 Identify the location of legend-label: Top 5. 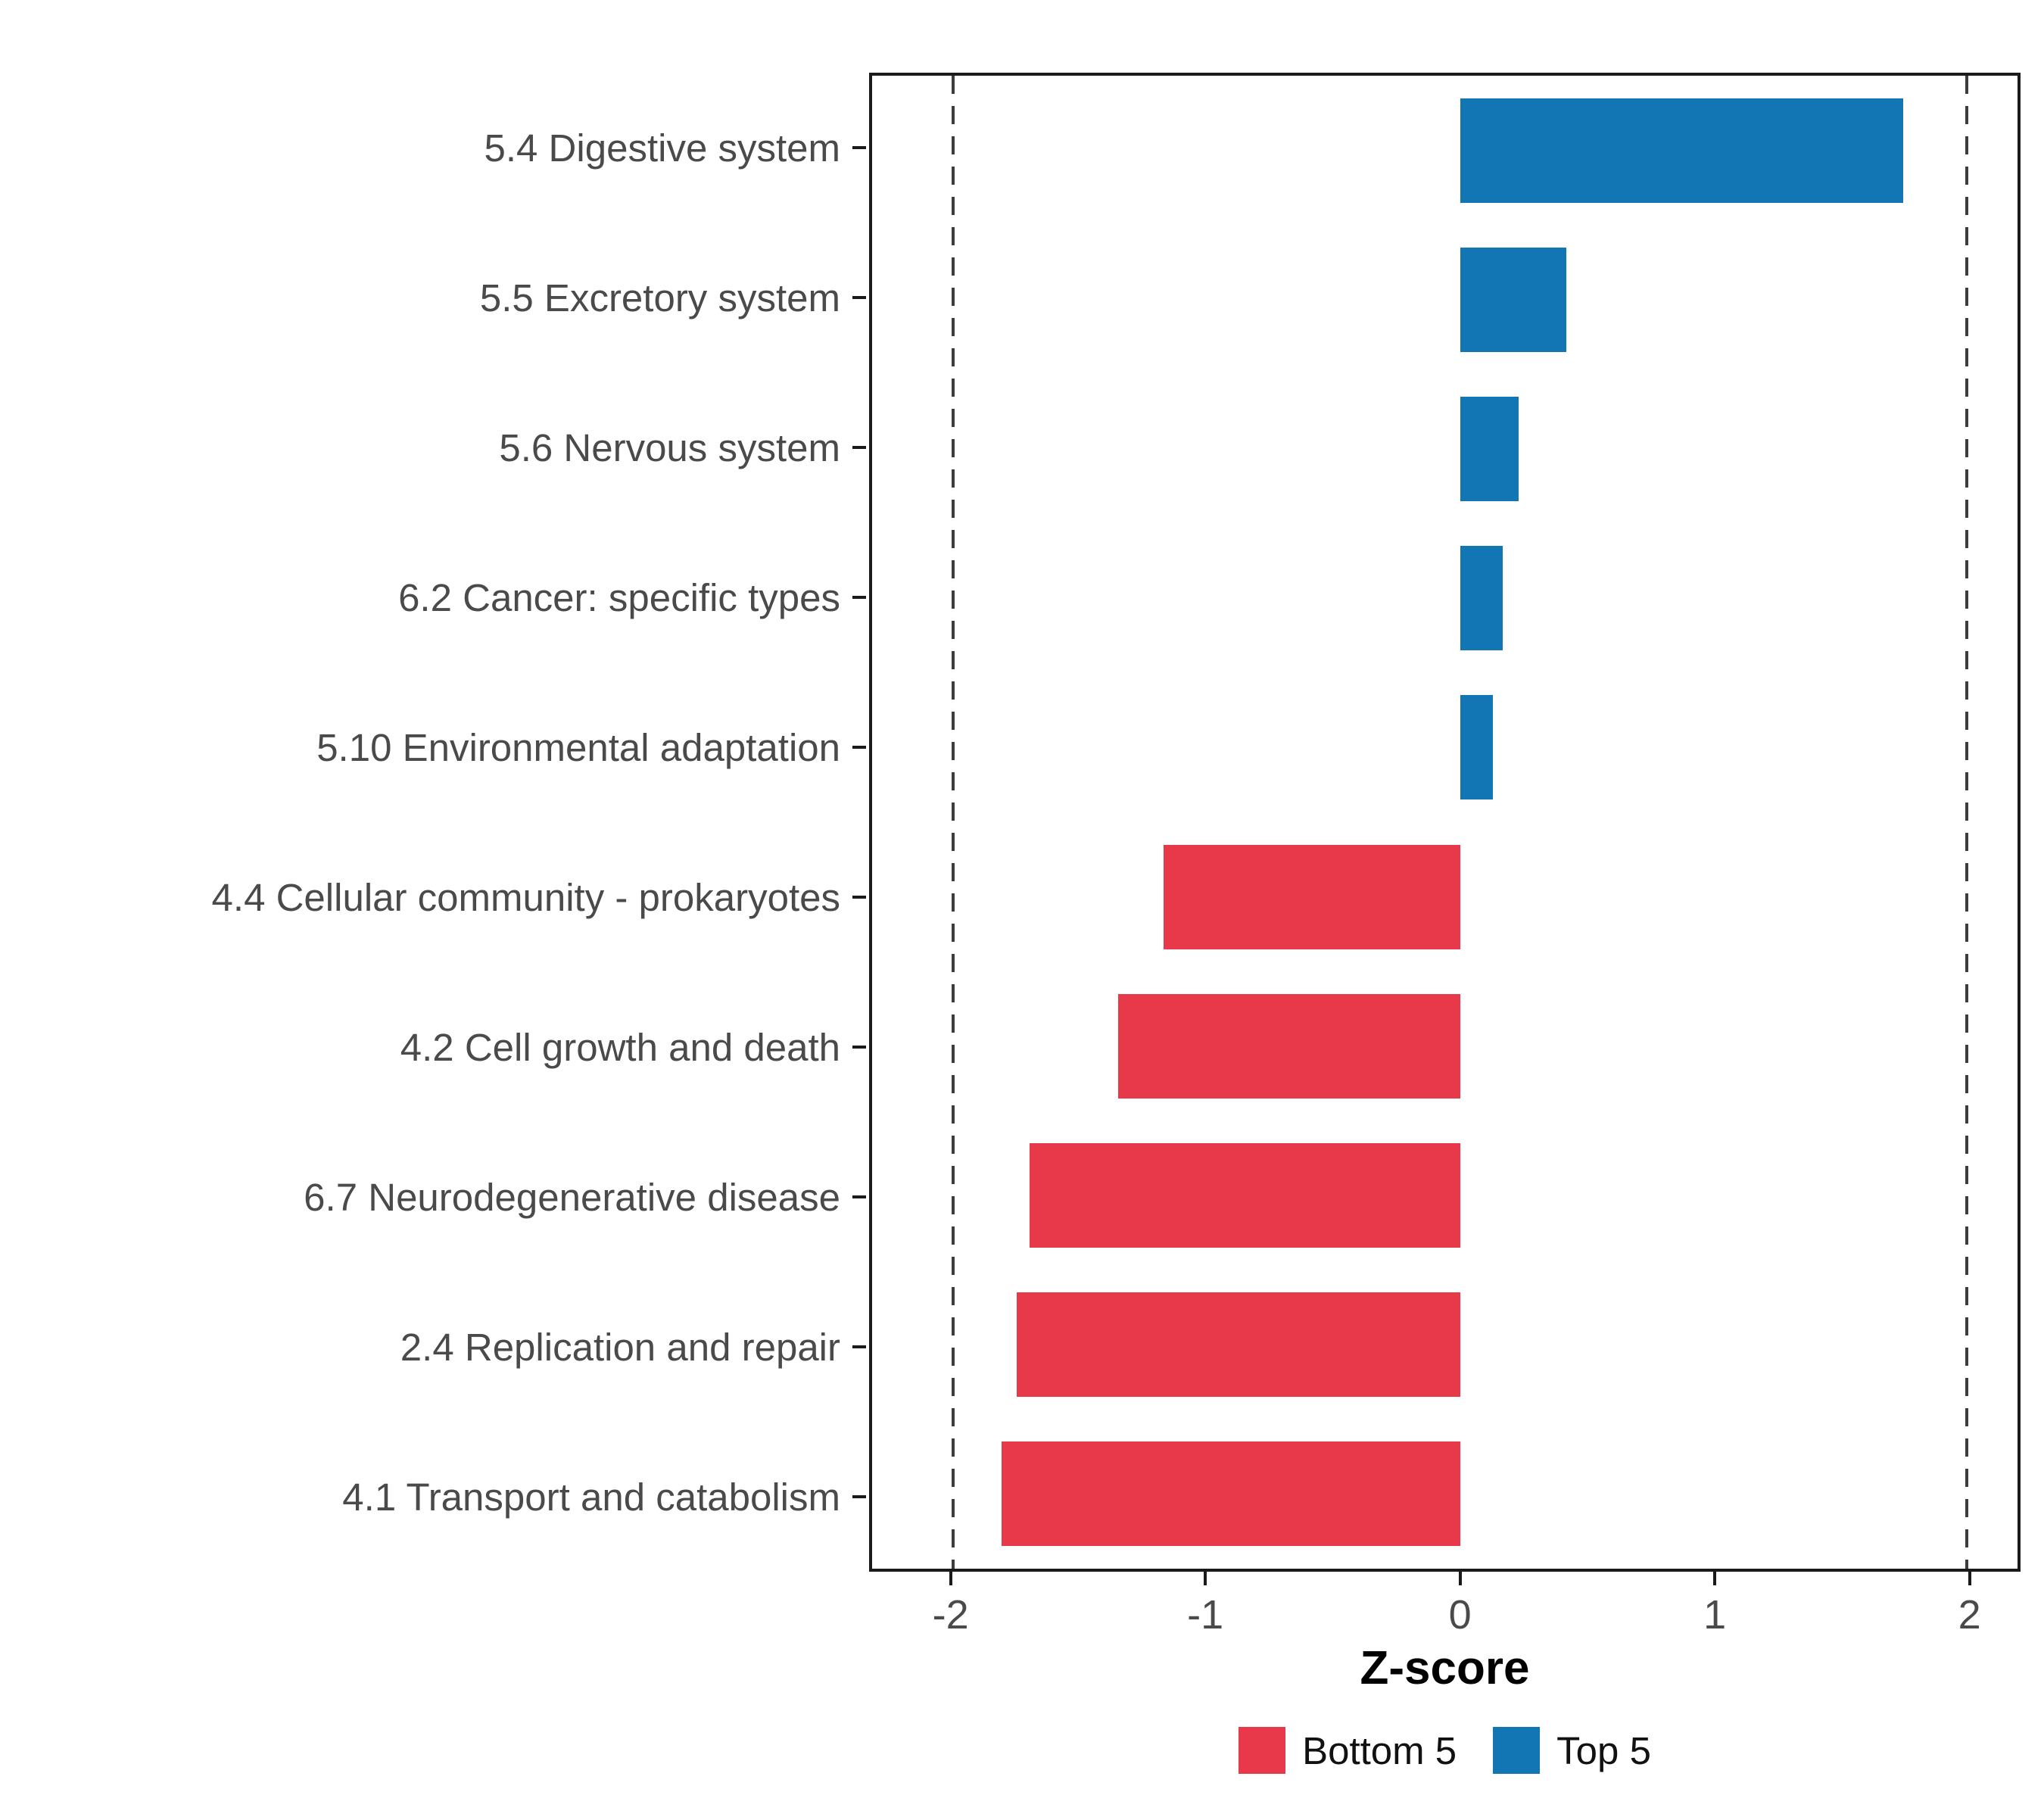
(1603, 1750).